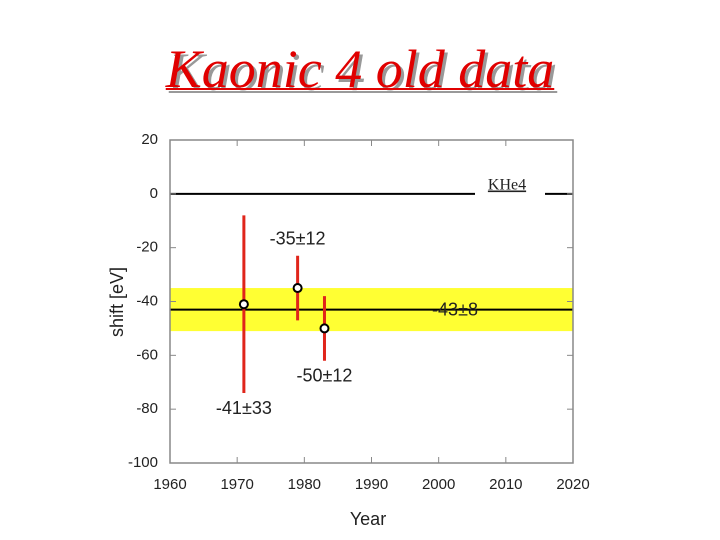 The height and width of the screenshot is (540, 720). What do you see at coordinates (507, 185) in the screenshot?
I see `annotation: KHe4` at bounding box center [507, 185].